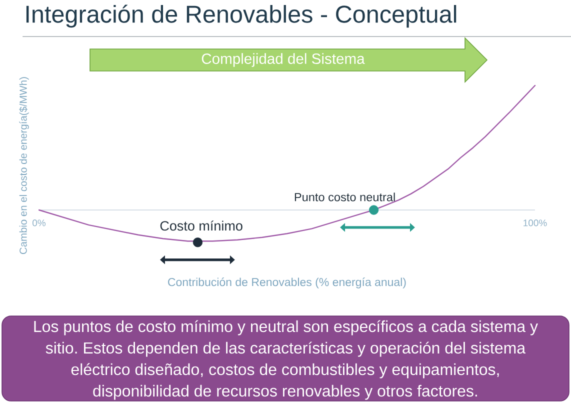  What do you see at coordinates (39, 223) in the screenshot?
I see `x-tick-label: 0%` at bounding box center [39, 223].